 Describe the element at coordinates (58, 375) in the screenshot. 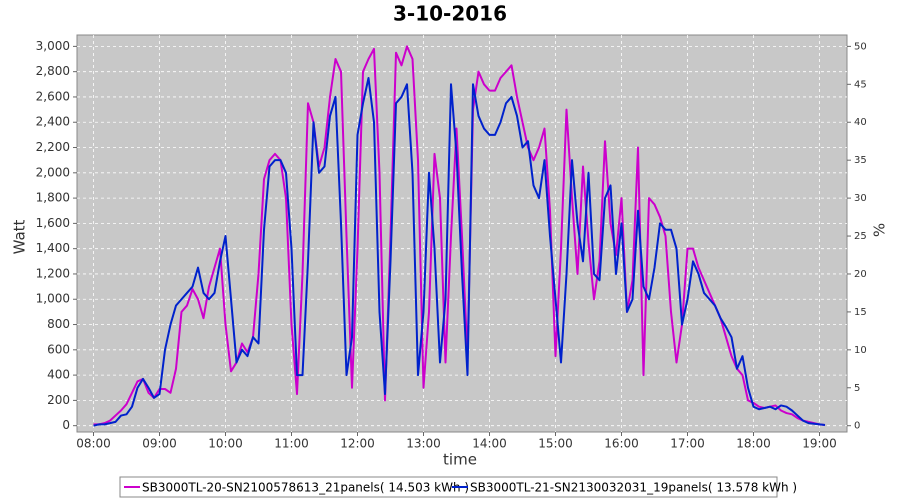

I see `y-tick-label: 400` at that location.